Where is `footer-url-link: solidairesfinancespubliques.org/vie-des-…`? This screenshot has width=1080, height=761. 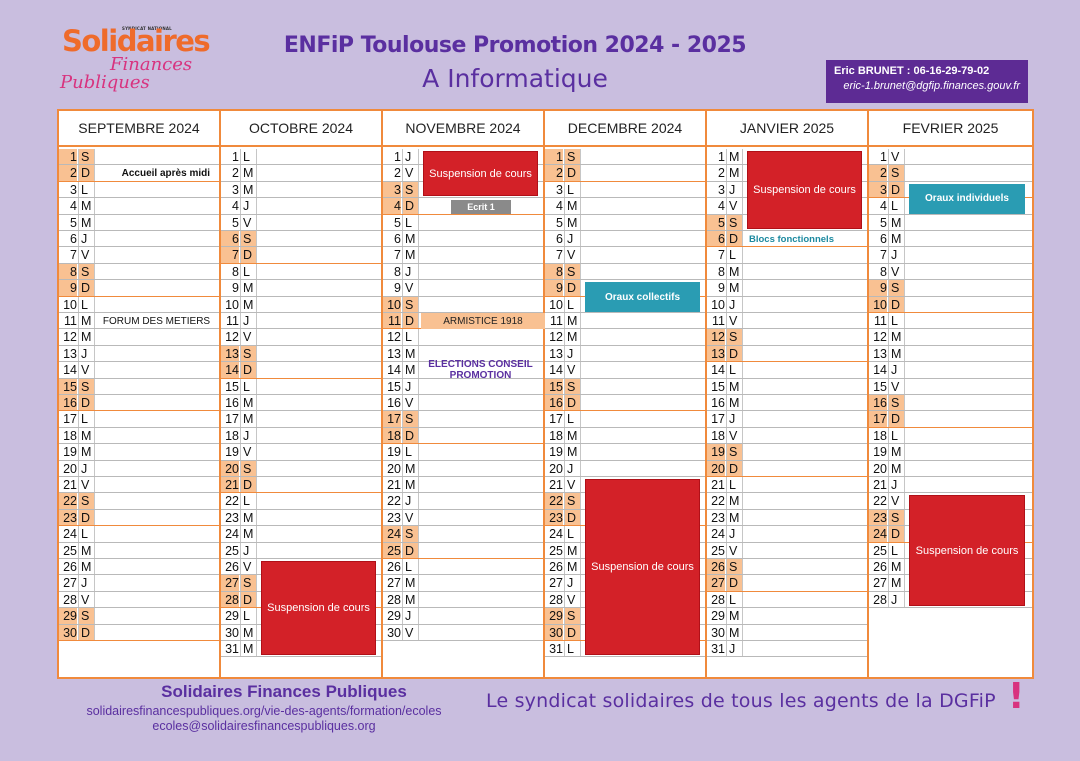
footer-url-link: solidairesfinancespubliques.org/vie-des-… is located at coordinates (264, 711).